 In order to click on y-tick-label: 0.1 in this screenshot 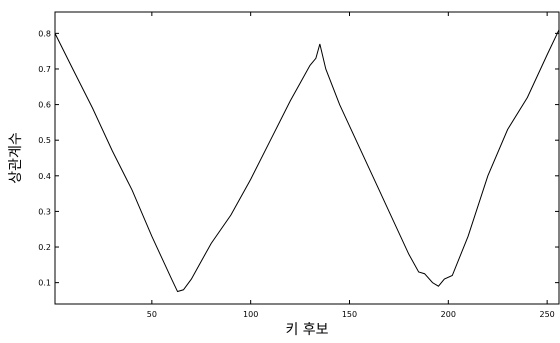, I will do `click(44, 283)`.